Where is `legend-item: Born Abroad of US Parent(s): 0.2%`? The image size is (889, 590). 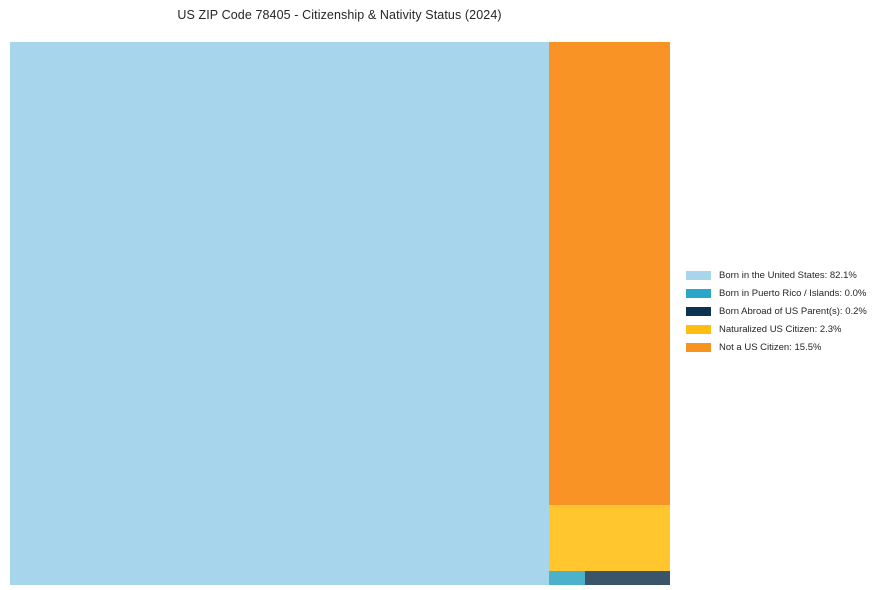
legend-item: Born Abroad of US Parent(s): 0.2% is located at coordinates (784, 311).